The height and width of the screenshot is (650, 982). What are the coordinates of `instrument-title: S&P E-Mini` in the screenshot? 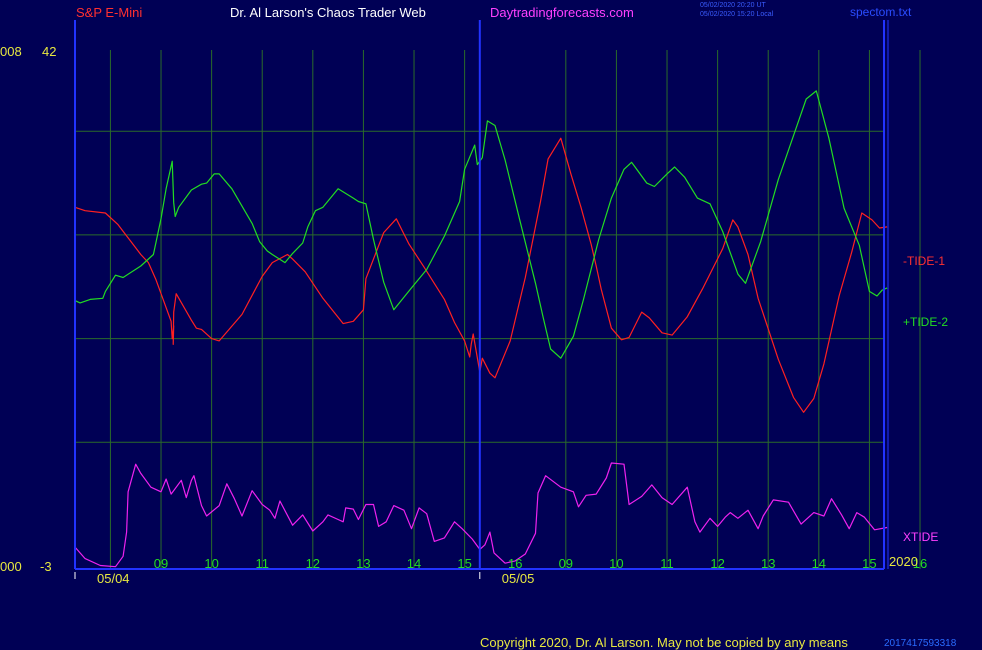 It's located at (109, 12).